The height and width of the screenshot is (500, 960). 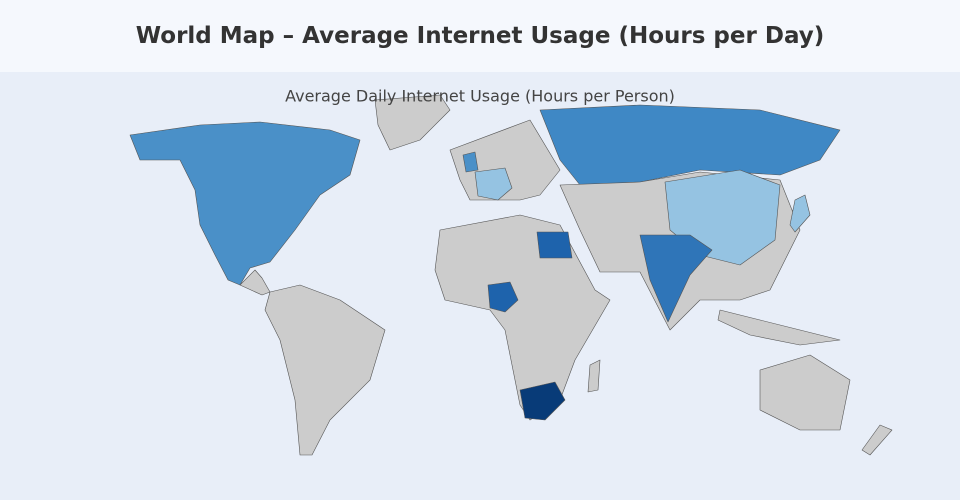 I want to click on egypt, so click(x=554, y=245).